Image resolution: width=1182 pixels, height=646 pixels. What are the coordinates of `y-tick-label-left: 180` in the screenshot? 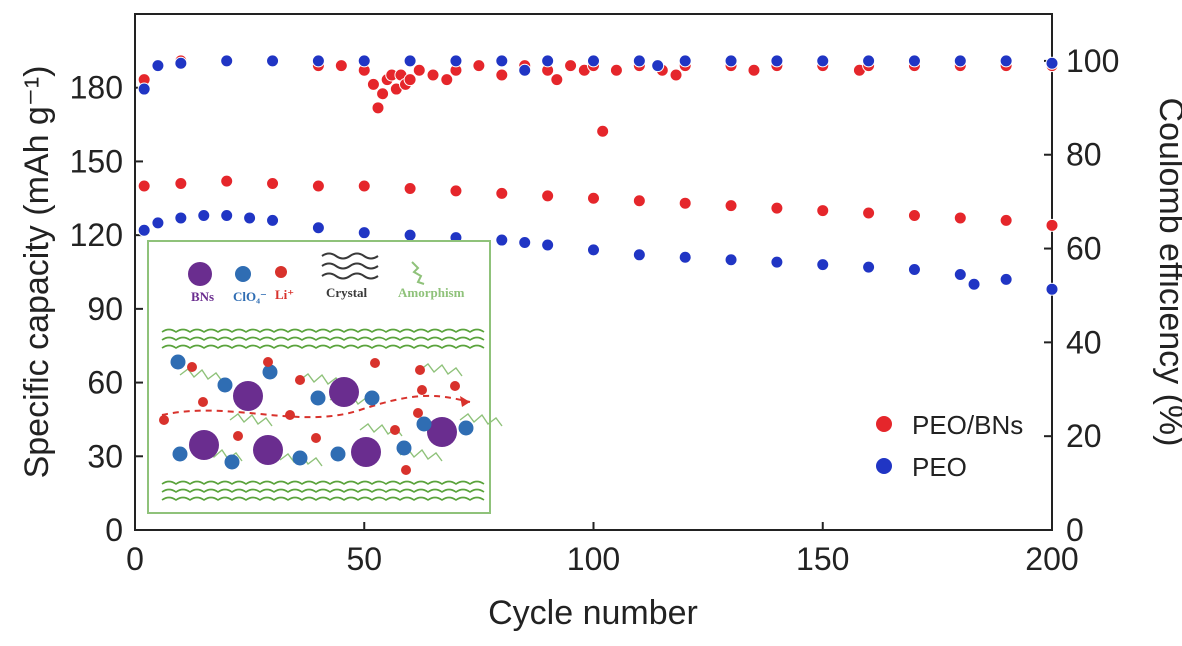 It's located at (96, 88).